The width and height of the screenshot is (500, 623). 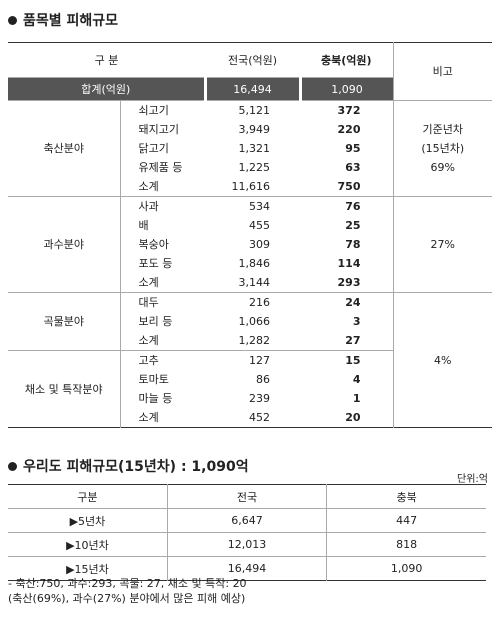 I want to click on header-cell: 전국, so click(x=246, y=496).